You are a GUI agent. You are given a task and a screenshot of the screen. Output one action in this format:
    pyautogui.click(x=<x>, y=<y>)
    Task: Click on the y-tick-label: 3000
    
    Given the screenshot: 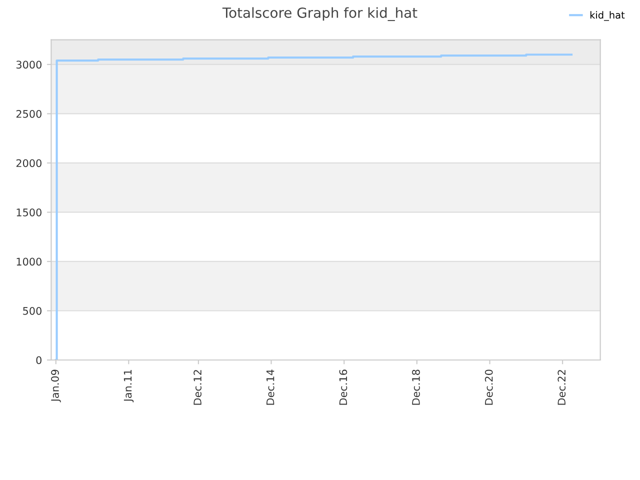 What is the action you would take?
    pyautogui.click(x=29, y=64)
    